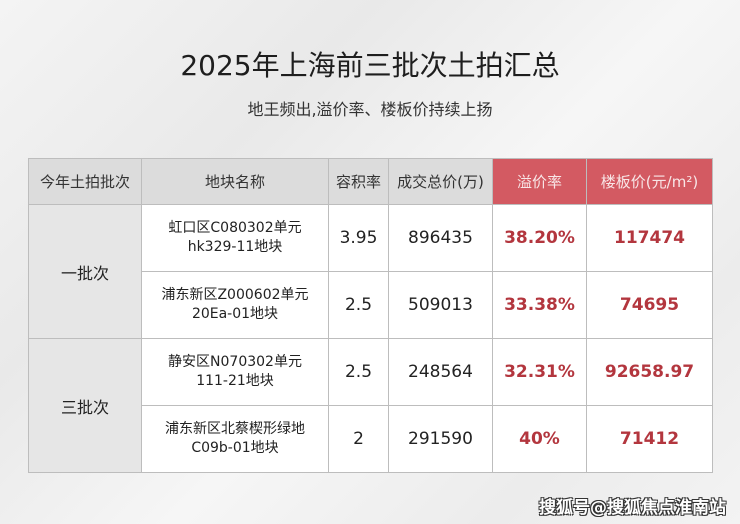  I want to click on far: 2, so click(358, 439).